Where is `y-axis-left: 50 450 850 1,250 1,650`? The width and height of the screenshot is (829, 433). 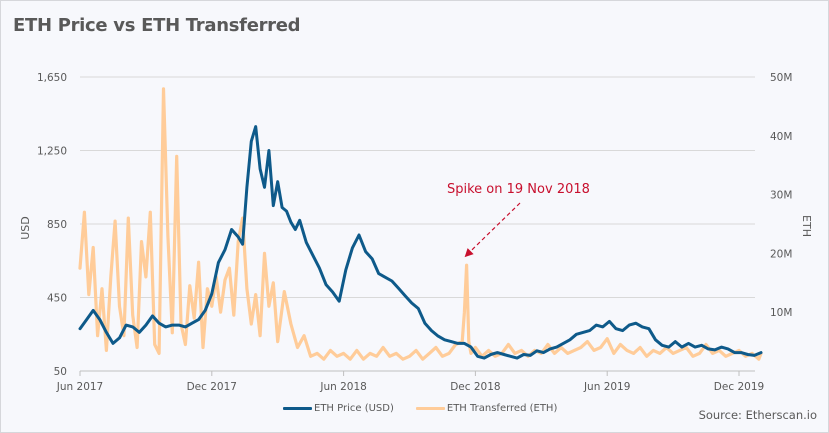 y-axis-left: 50 450 850 1,250 1,650 is located at coordinates (52, 225).